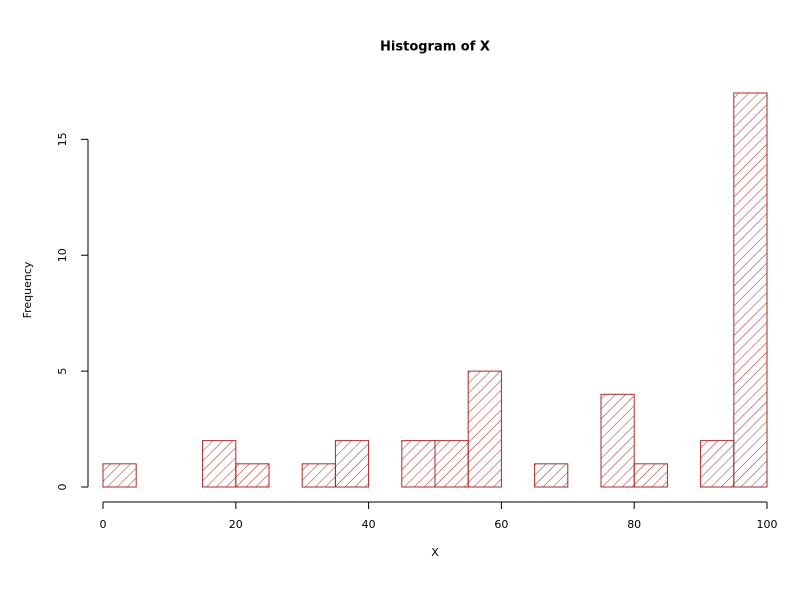 Image resolution: width=792 pixels, height=612 pixels. I want to click on x-tick-label: 40, so click(369, 524).